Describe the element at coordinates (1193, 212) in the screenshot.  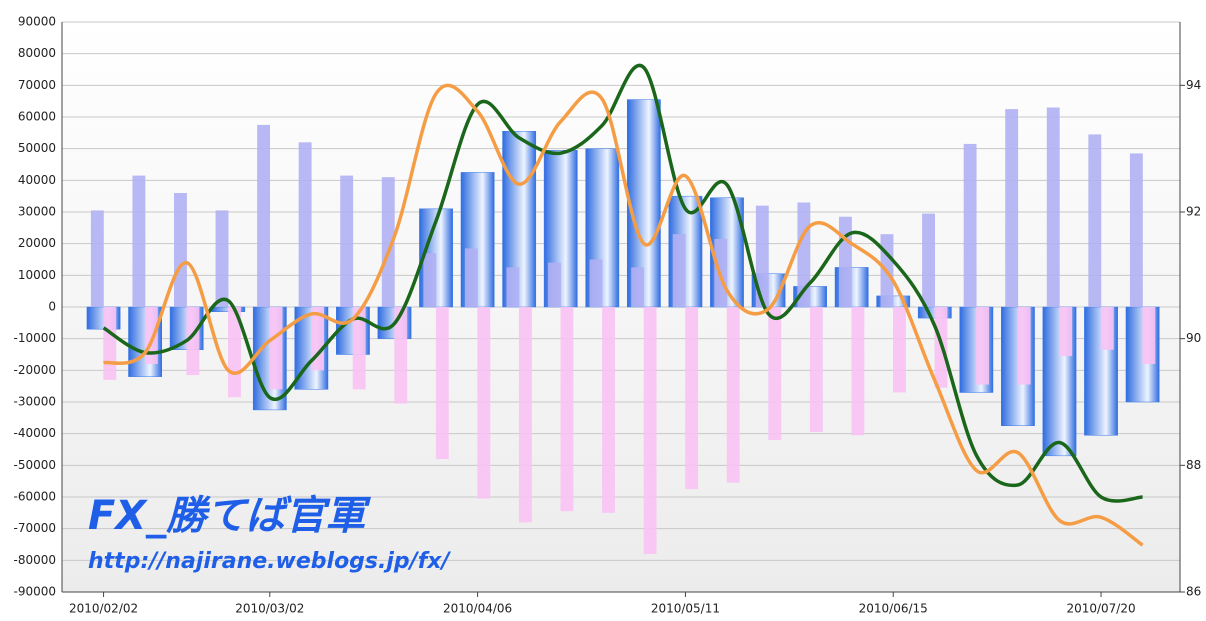
I see `y2-tick-label: 92` at that location.